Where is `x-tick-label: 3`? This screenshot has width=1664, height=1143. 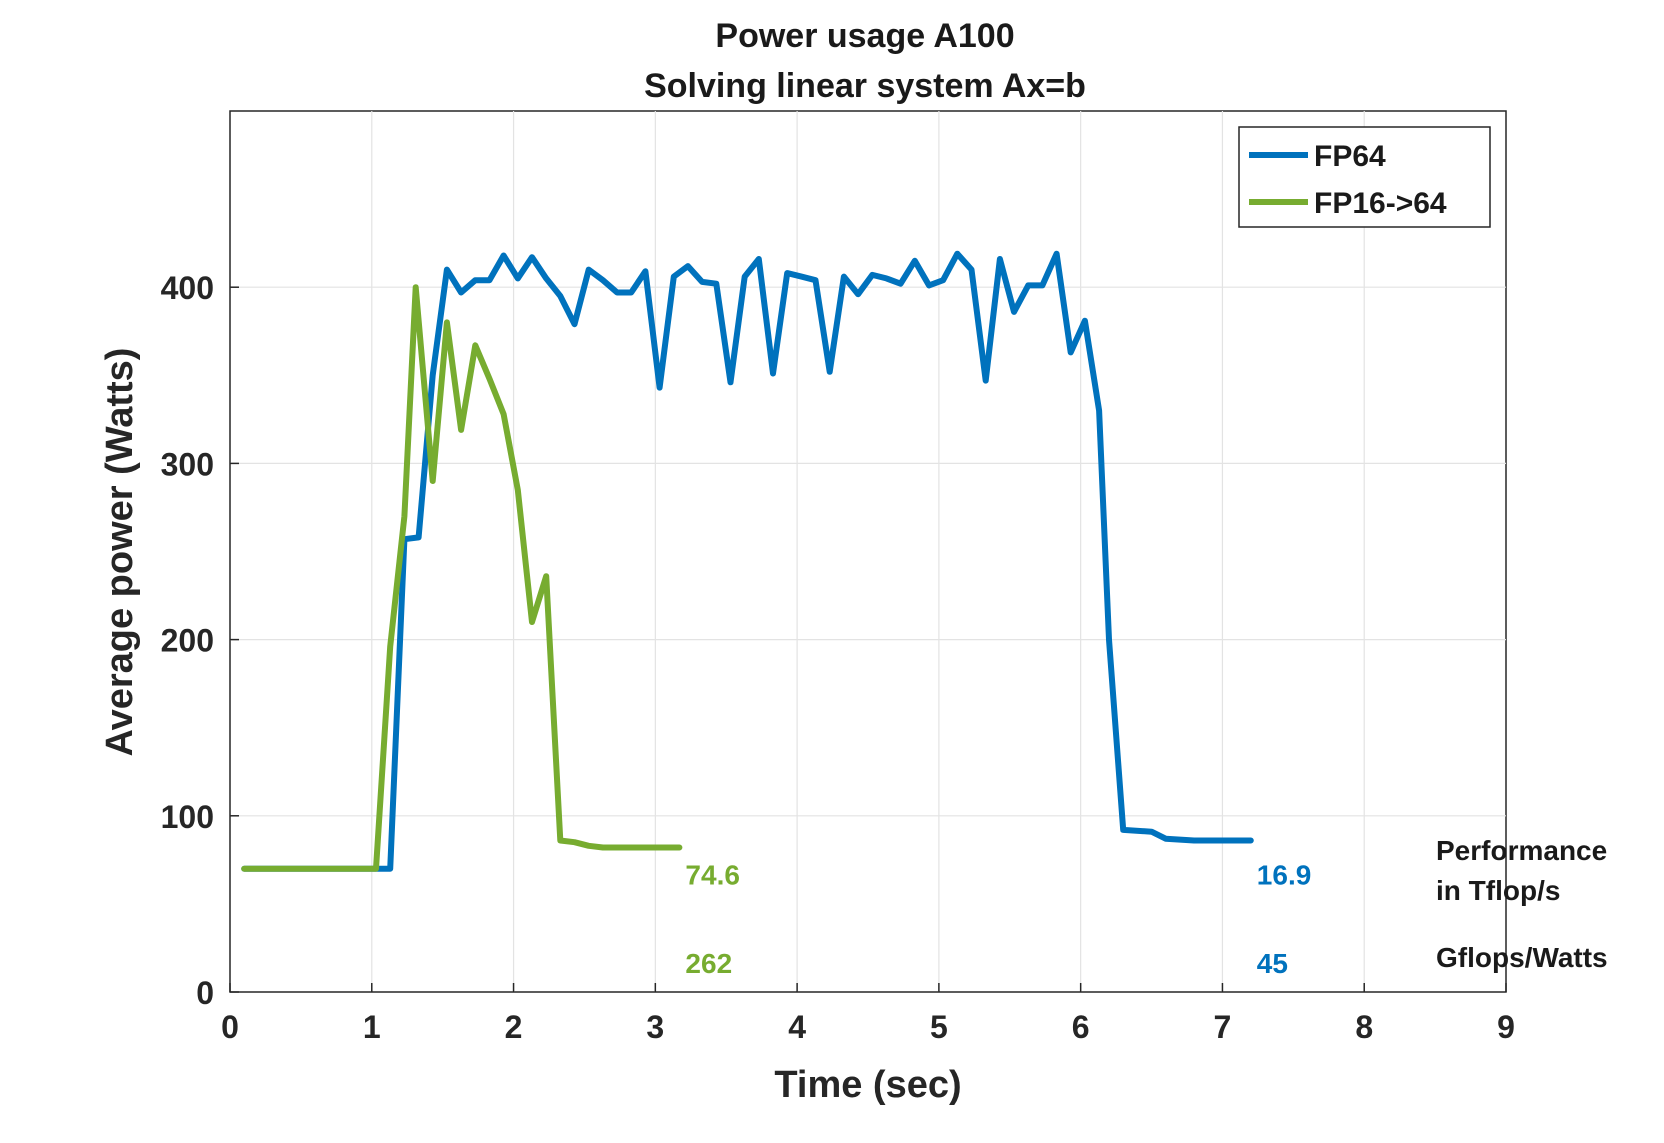
x-tick-label: 3 is located at coordinates (655, 1027).